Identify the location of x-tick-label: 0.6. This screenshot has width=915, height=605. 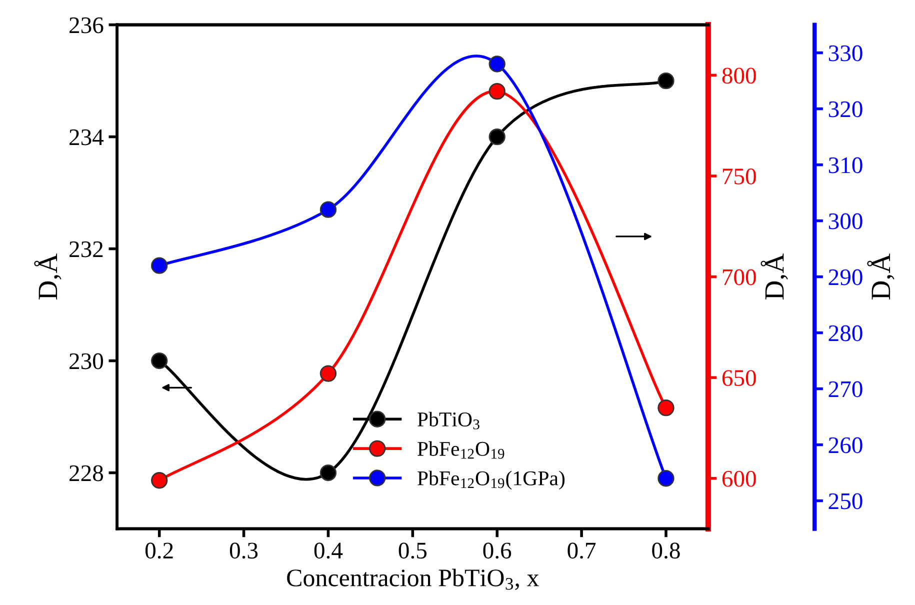
(497, 550).